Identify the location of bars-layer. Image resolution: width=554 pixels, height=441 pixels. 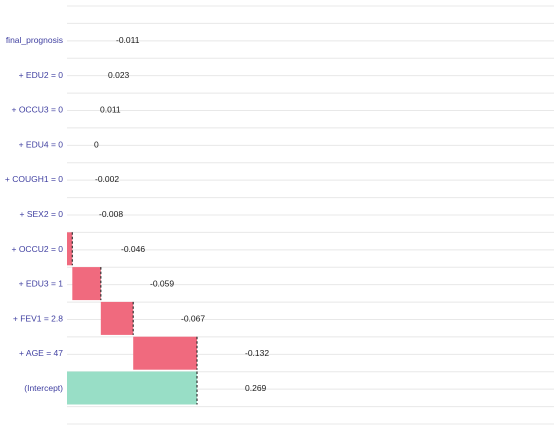
(132, 318).